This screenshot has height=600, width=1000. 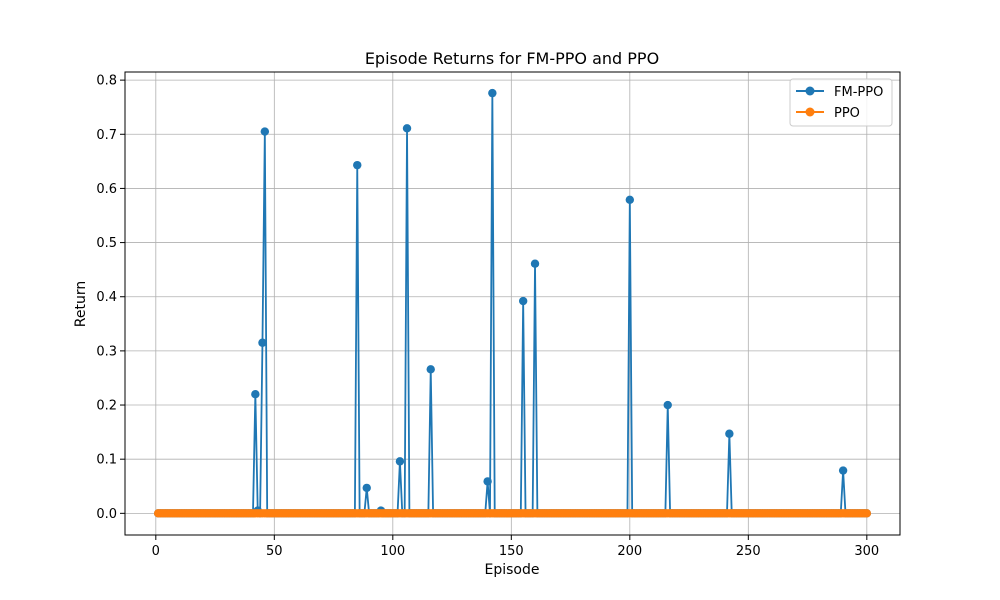 What do you see at coordinates (748, 551) in the screenshot?
I see `x-tick-label: 250` at bounding box center [748, 551].